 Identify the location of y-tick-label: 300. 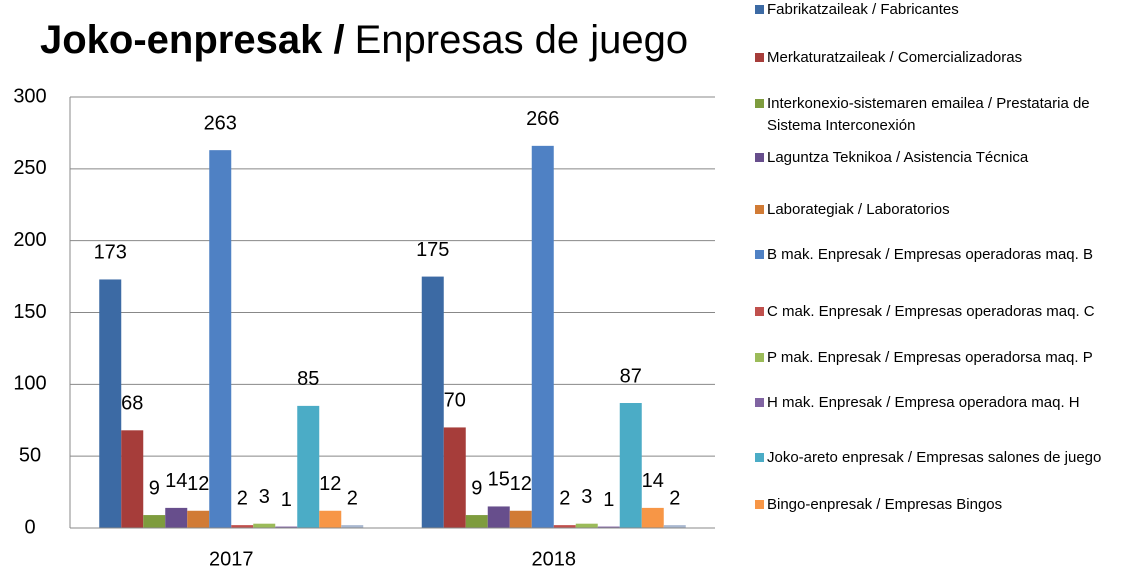
(29, 96).